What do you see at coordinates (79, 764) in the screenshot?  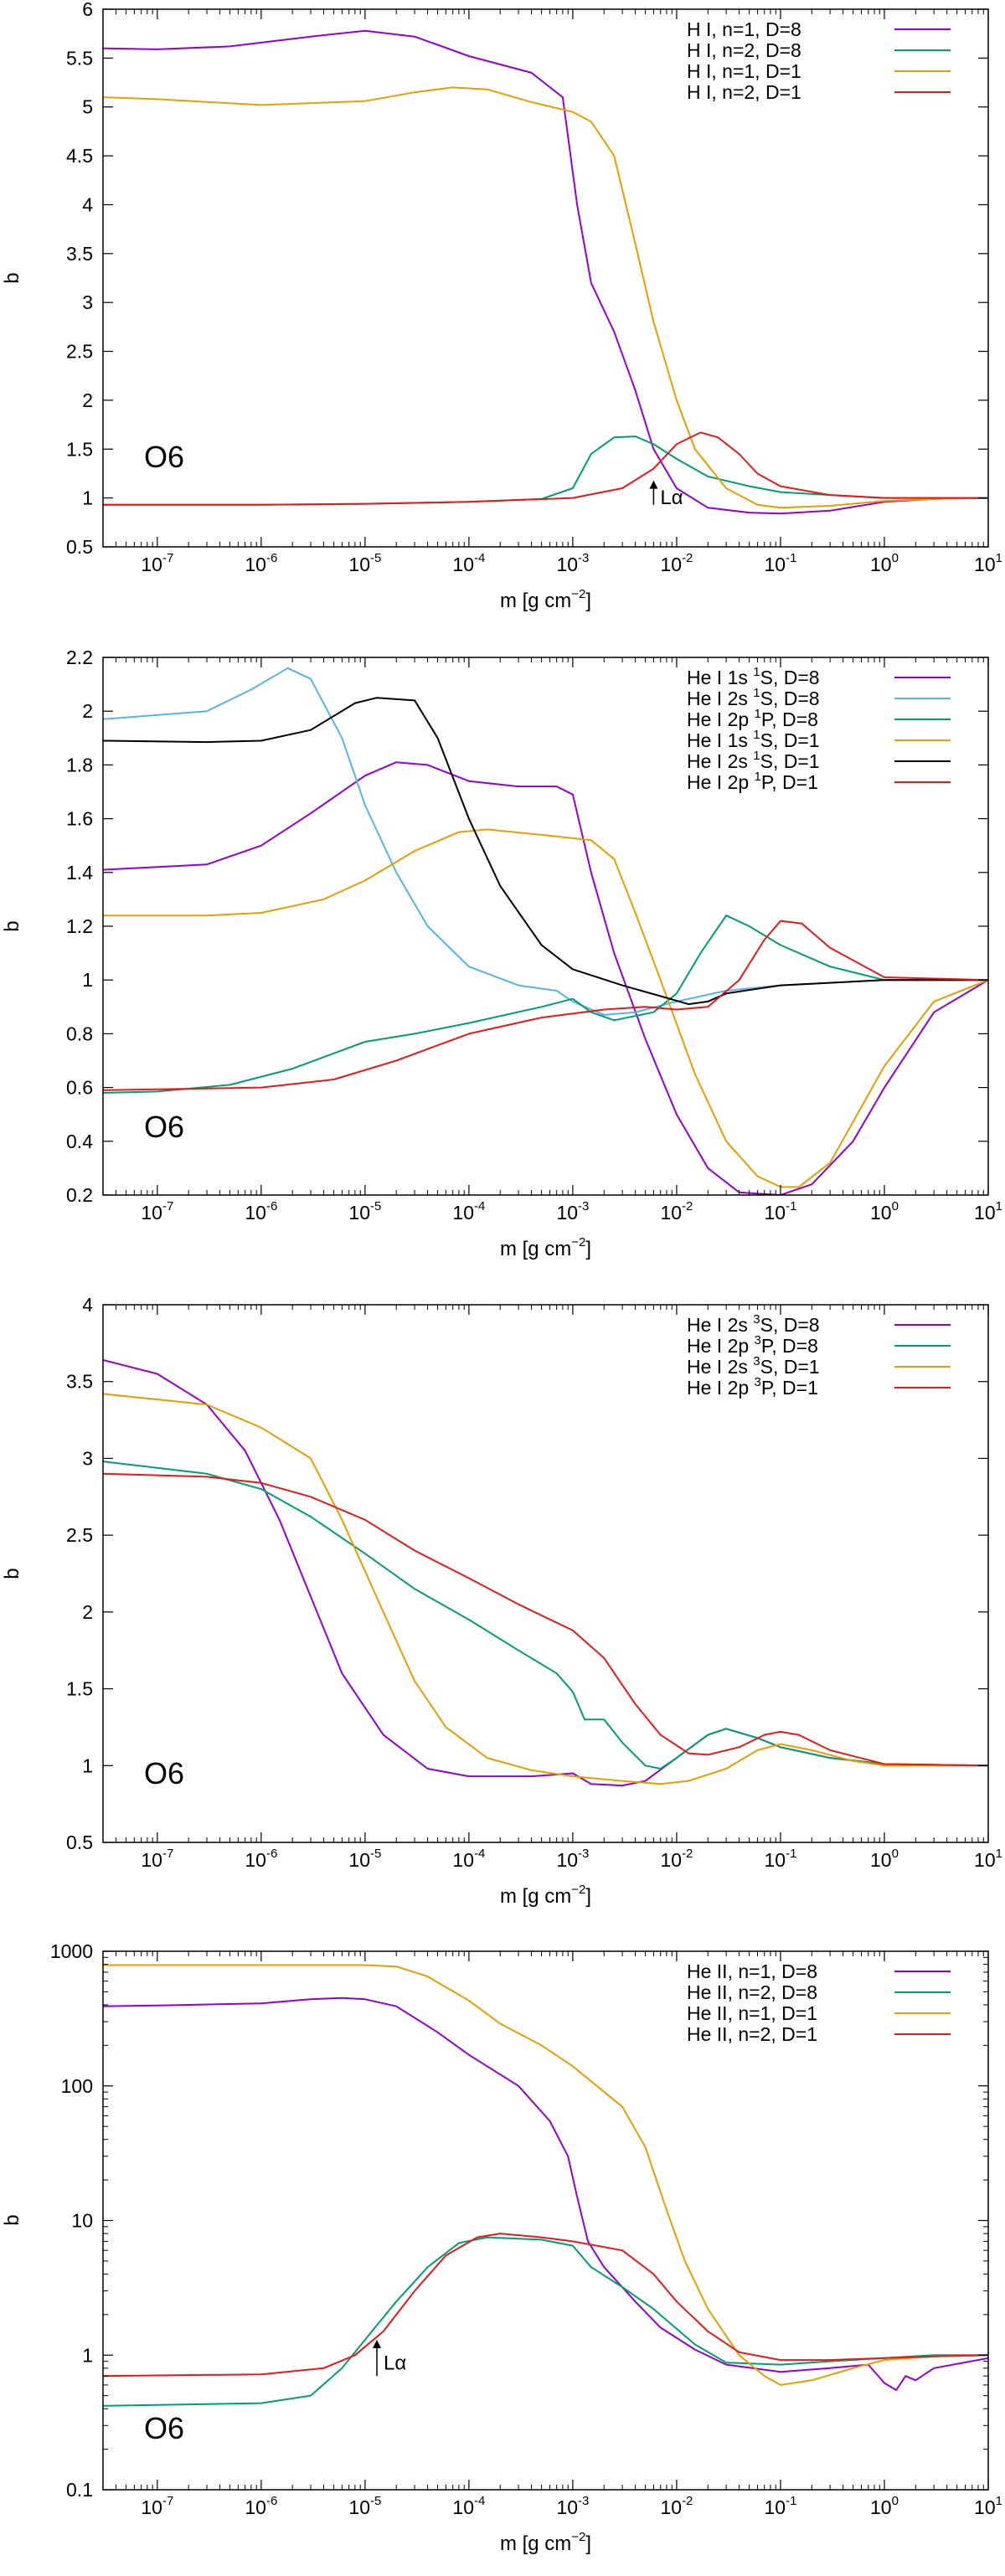 I see `y-tick-label: 1.8` at bounding box center [79, 764].